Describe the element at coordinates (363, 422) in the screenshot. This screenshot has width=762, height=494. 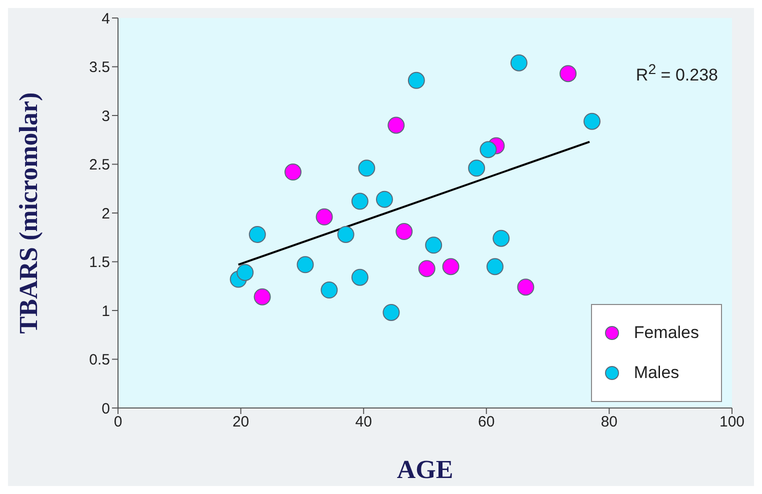
I see `x-tick-label: 40` at that location.